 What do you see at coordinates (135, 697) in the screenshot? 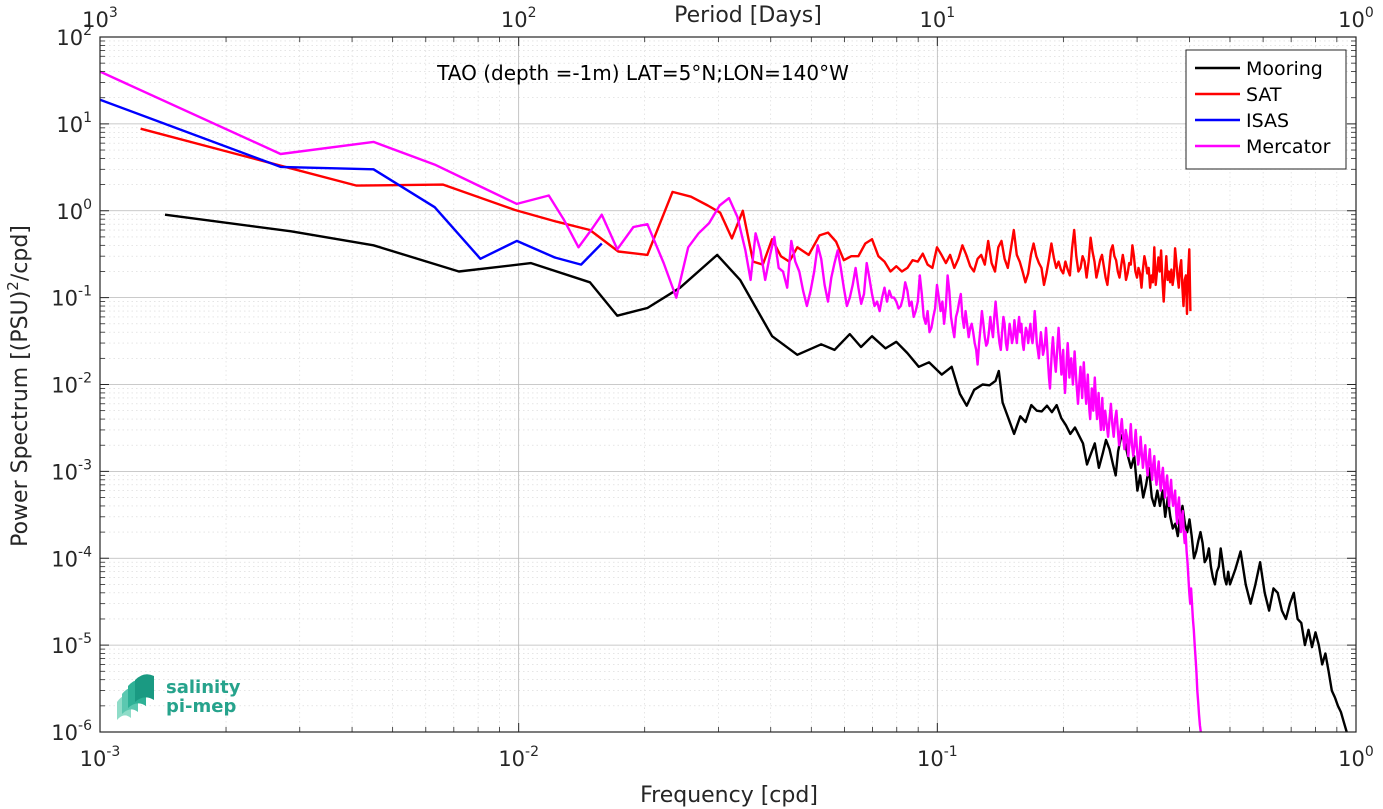
I see `logo-mark-icon` at bounding box center [135, 697].